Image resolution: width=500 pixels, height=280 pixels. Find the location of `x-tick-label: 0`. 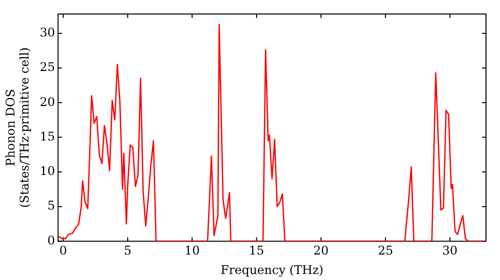

x-tick-label: 0 is located at coordinates (63, 251).